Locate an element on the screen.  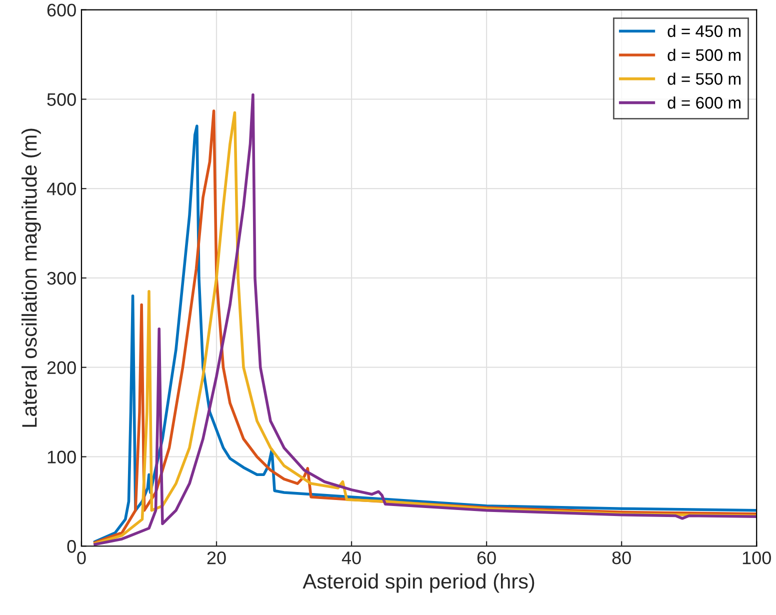
y-tick-label: 100 is located at coordinates (62, 457).